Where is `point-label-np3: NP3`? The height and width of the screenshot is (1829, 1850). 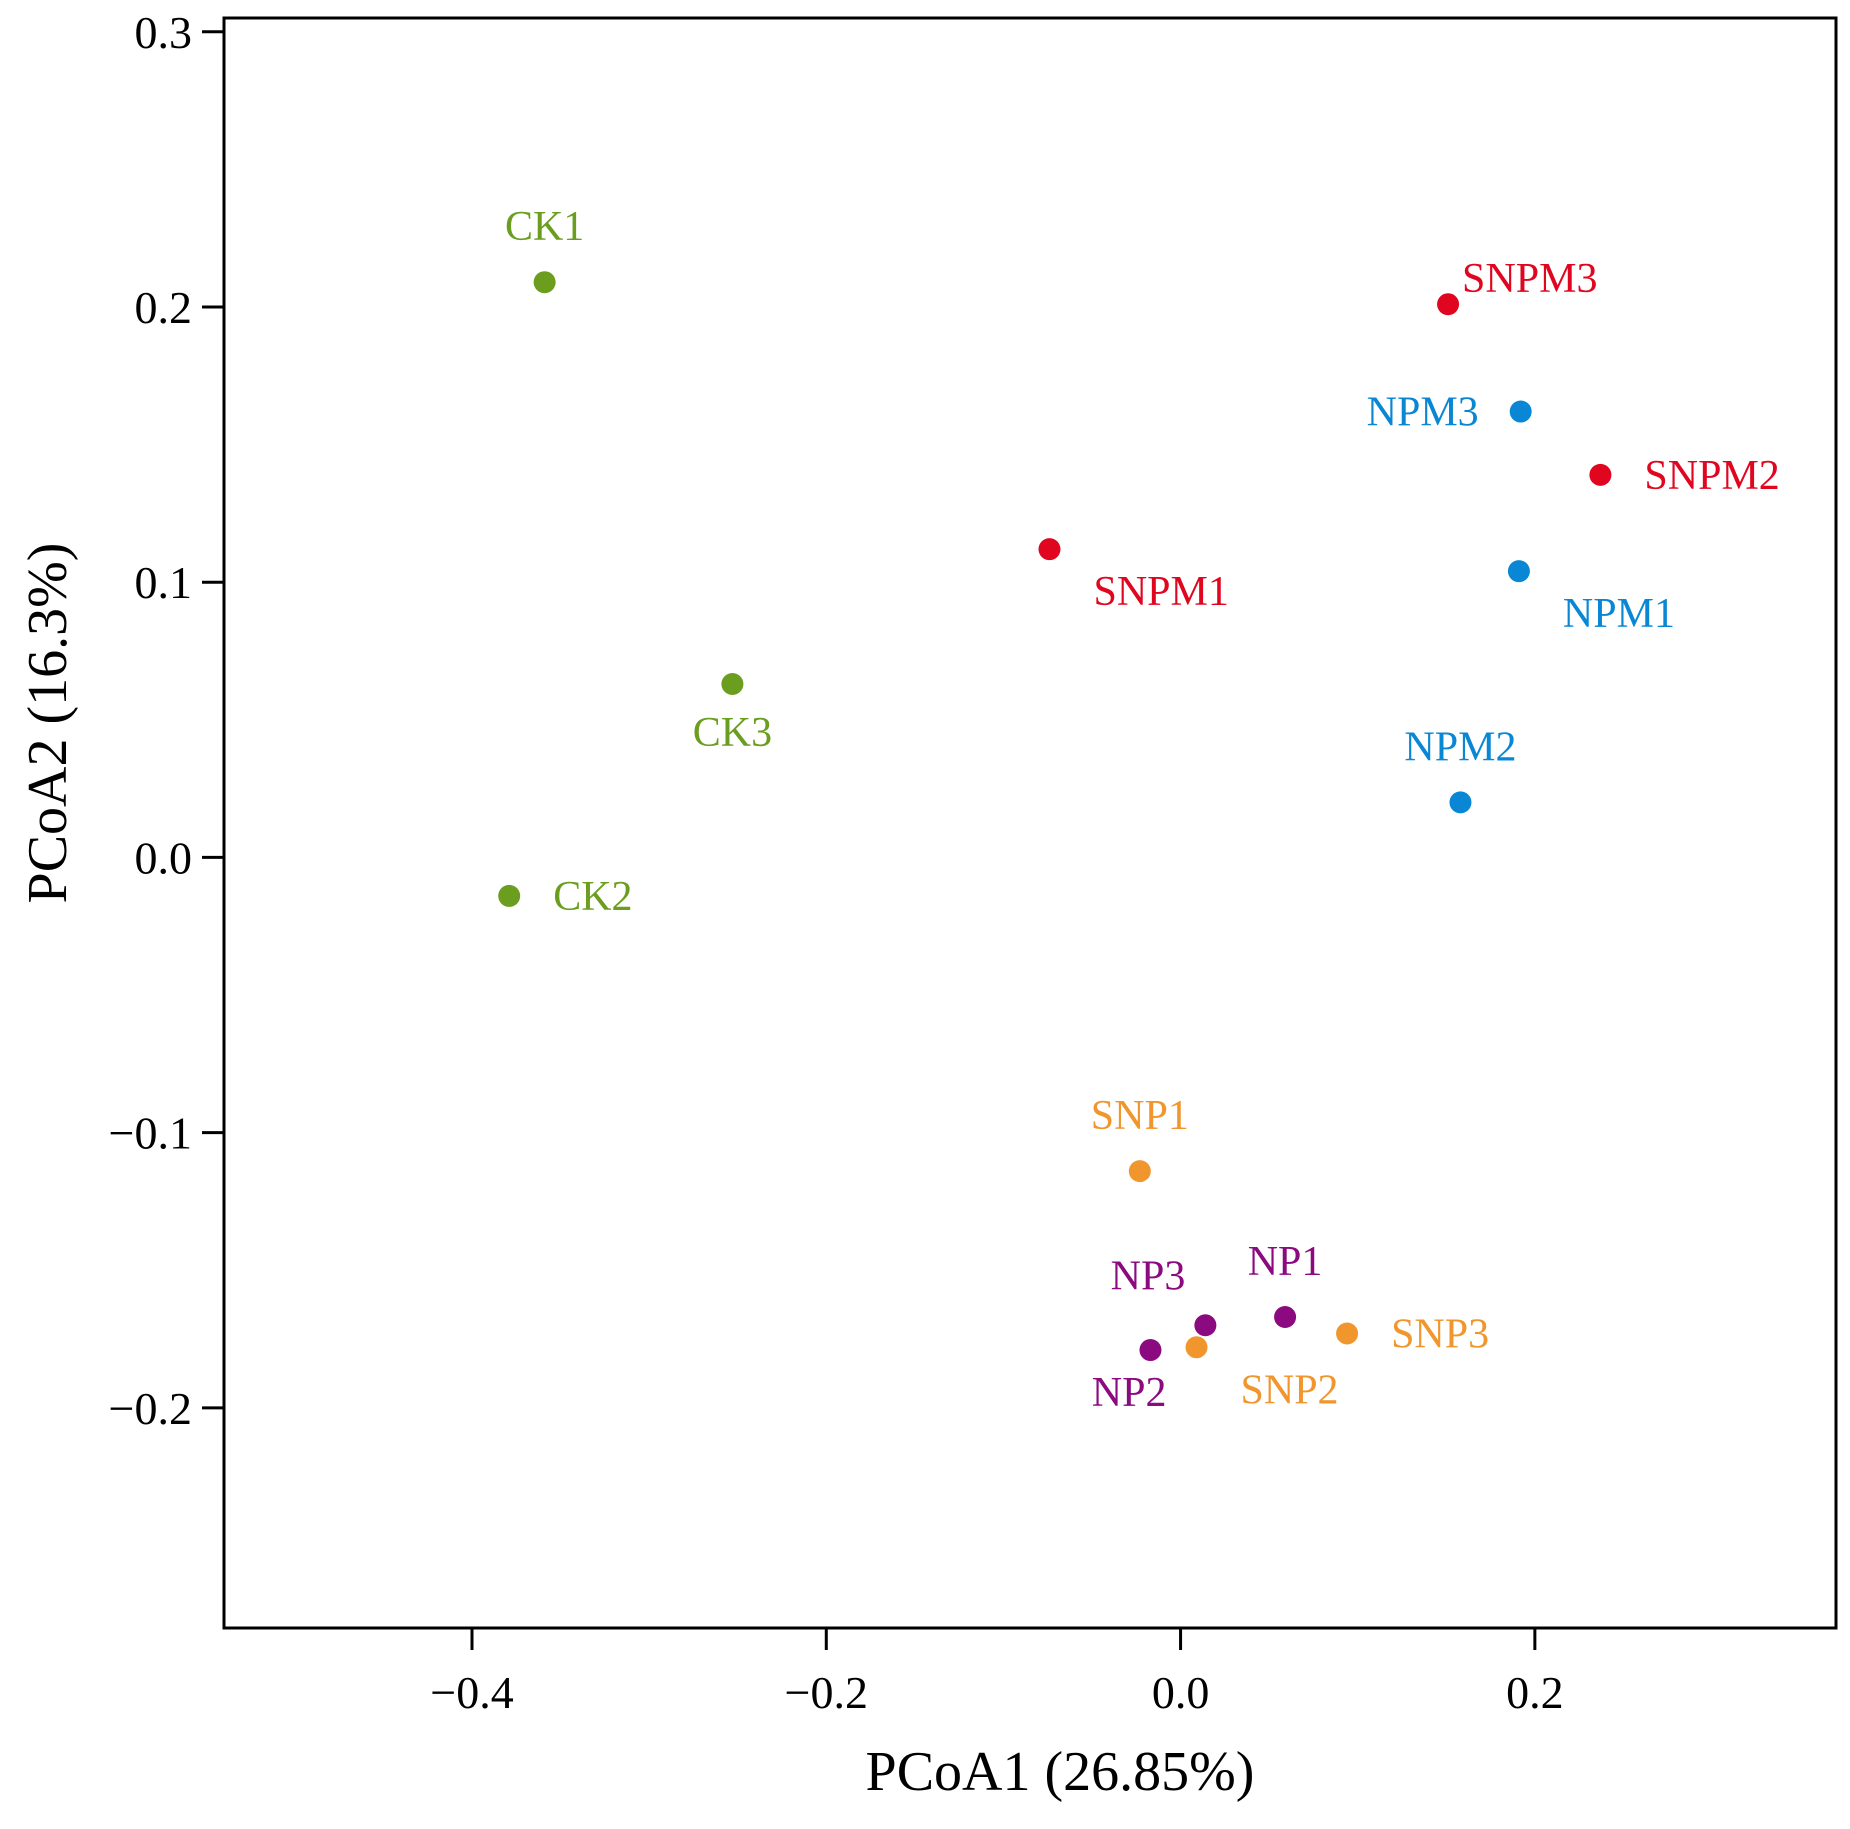
point-label-np3: NP3 is located at coordinates (1148, 1276).